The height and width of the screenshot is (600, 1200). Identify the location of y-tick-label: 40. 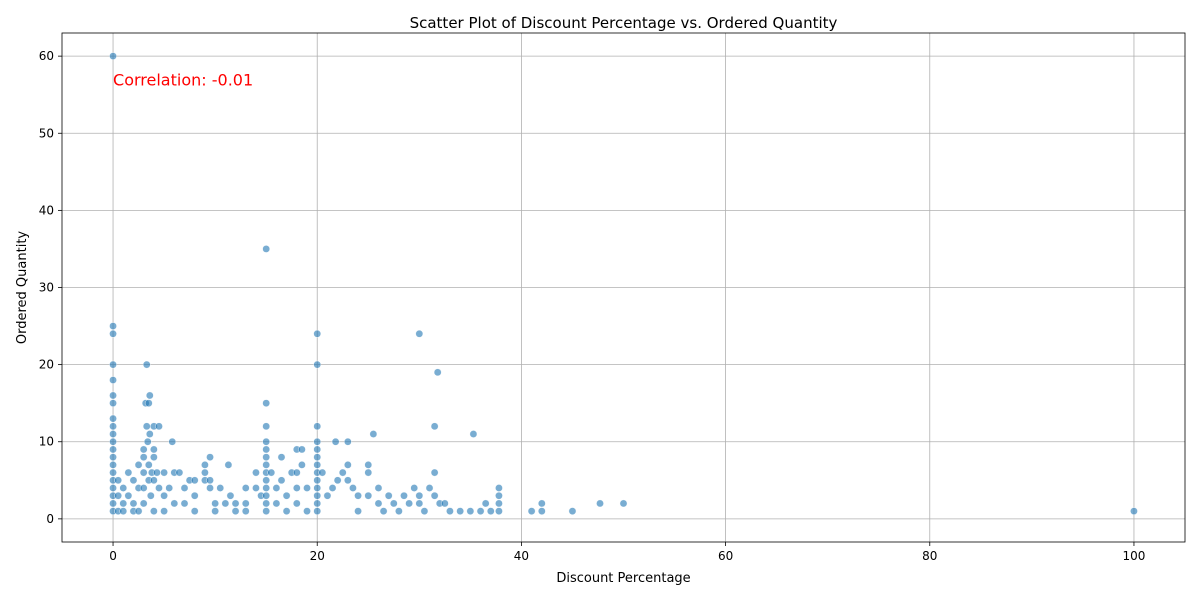
(46, 210).